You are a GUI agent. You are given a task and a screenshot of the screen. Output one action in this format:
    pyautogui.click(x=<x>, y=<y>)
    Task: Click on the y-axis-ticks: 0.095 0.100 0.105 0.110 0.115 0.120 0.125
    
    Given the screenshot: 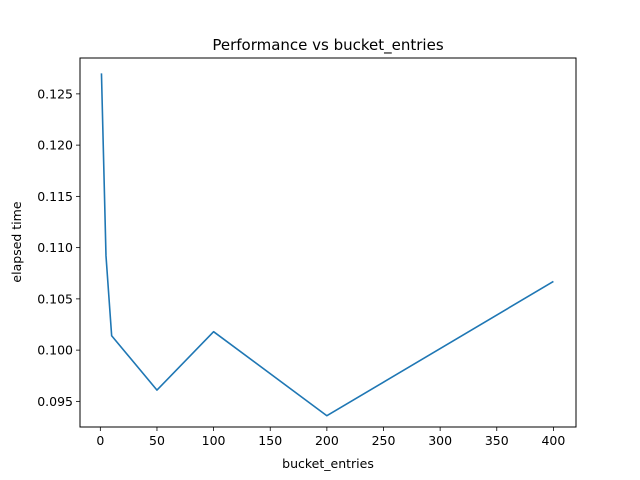 What is the action you would take?
    pyautogui.click(x=58, y=247)
    